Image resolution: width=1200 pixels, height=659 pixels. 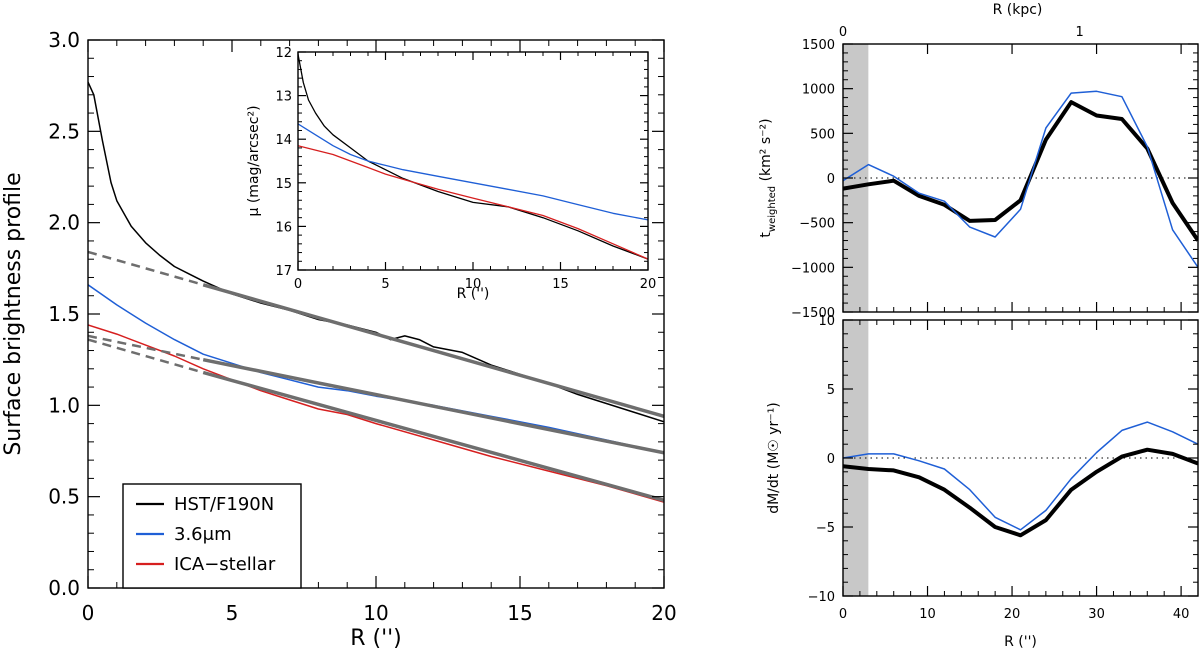 I want to click on series-line-fit-ica, so click(x=433, y=436).